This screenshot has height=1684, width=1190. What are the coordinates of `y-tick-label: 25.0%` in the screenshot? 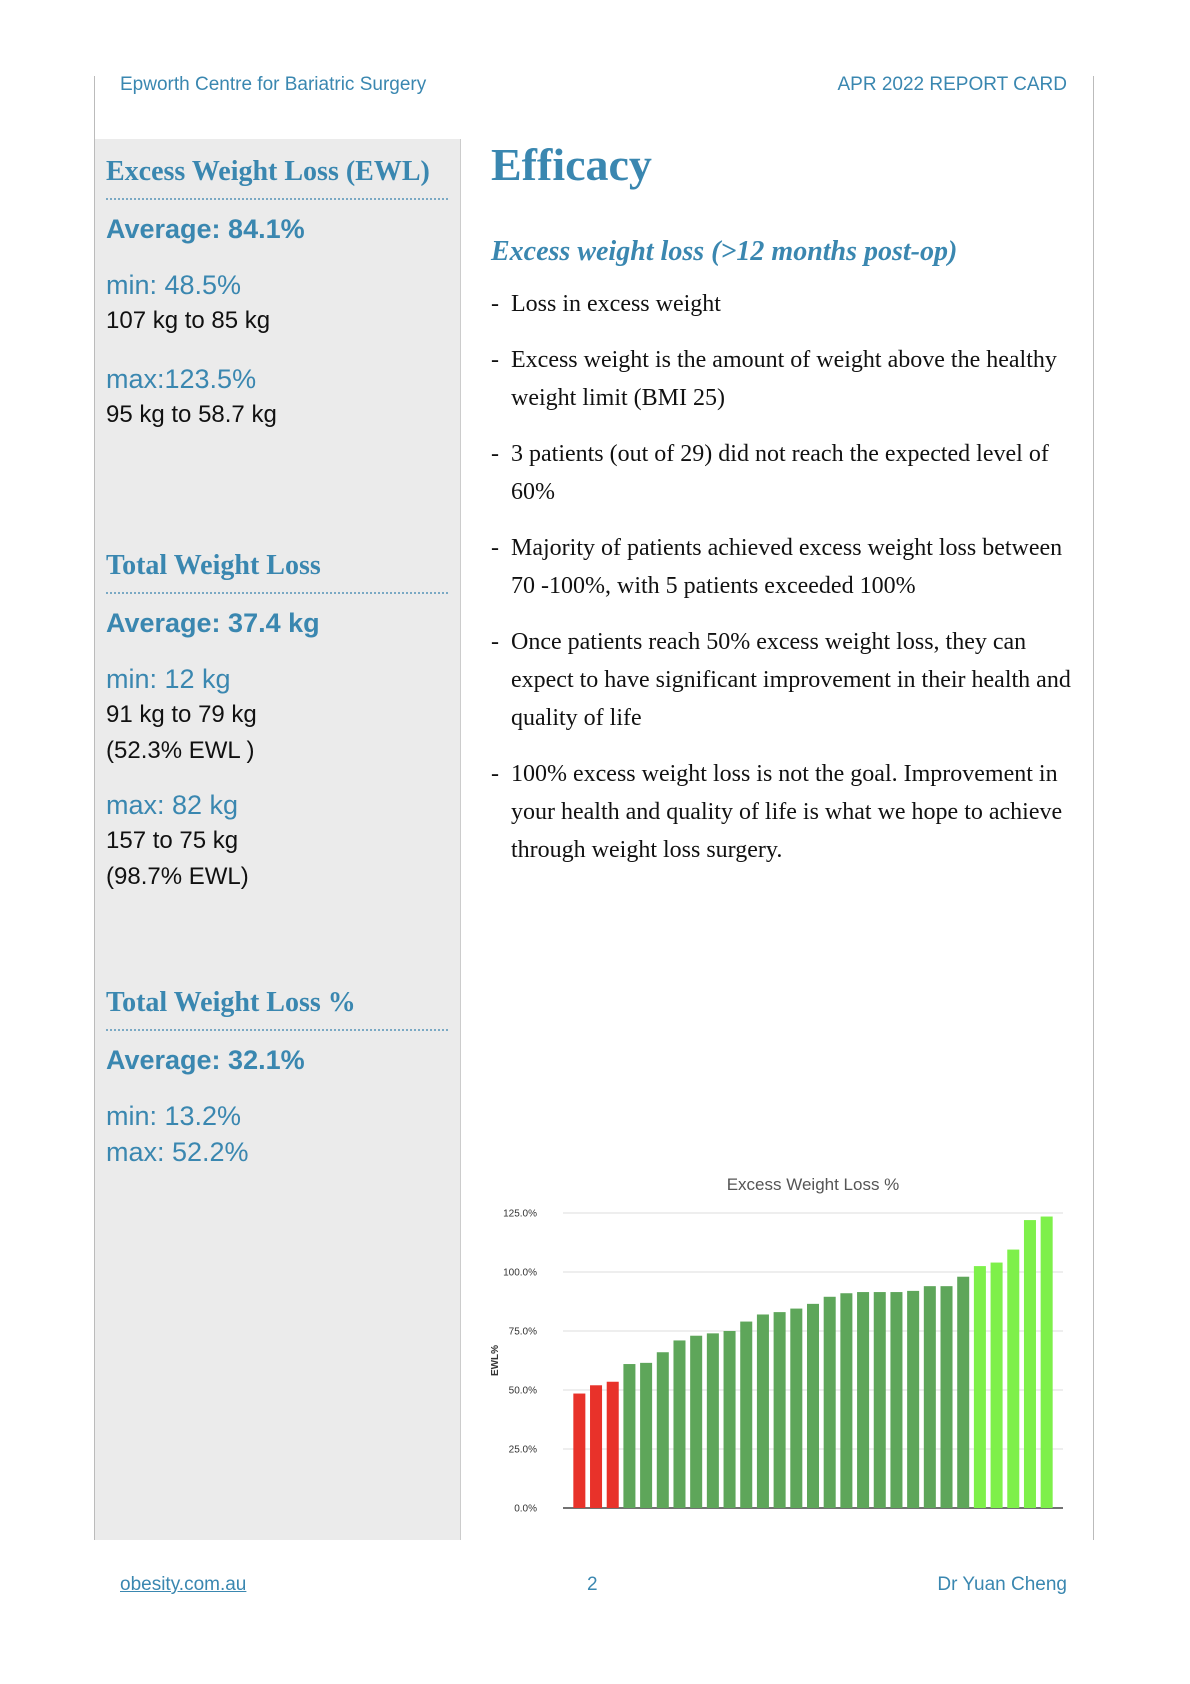 It's located at (523, 1450).